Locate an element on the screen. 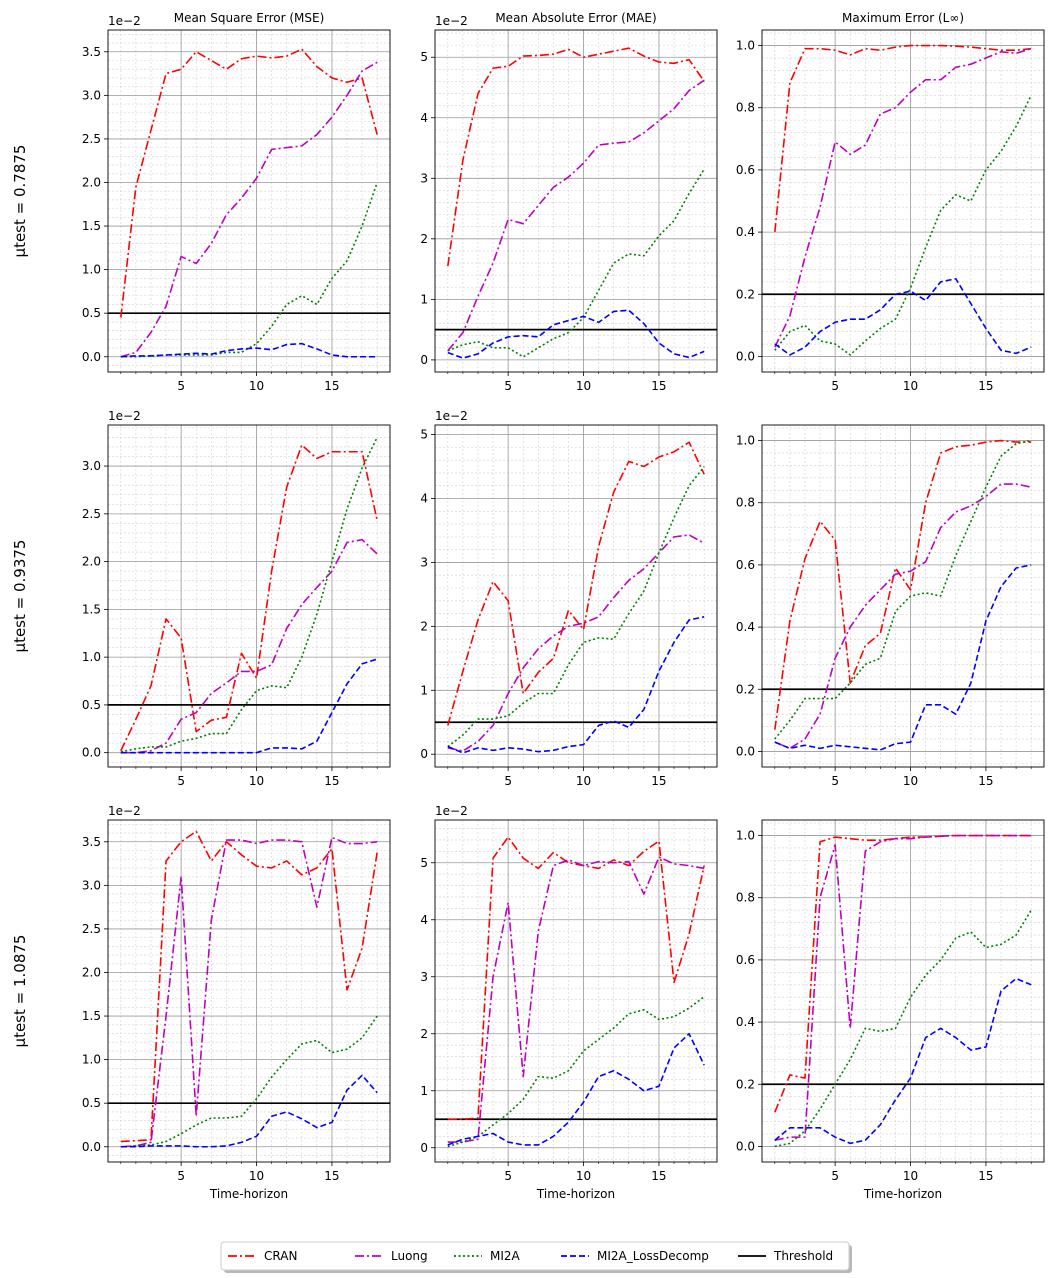  axis-offset-text: 1e−2 is located at coordinates (451, 416).